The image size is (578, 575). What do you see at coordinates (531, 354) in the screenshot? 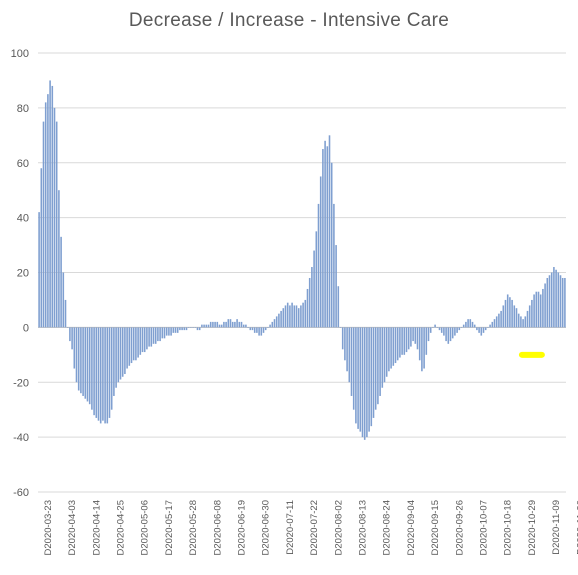
I see `annotations` at bounding box center [531, 354].